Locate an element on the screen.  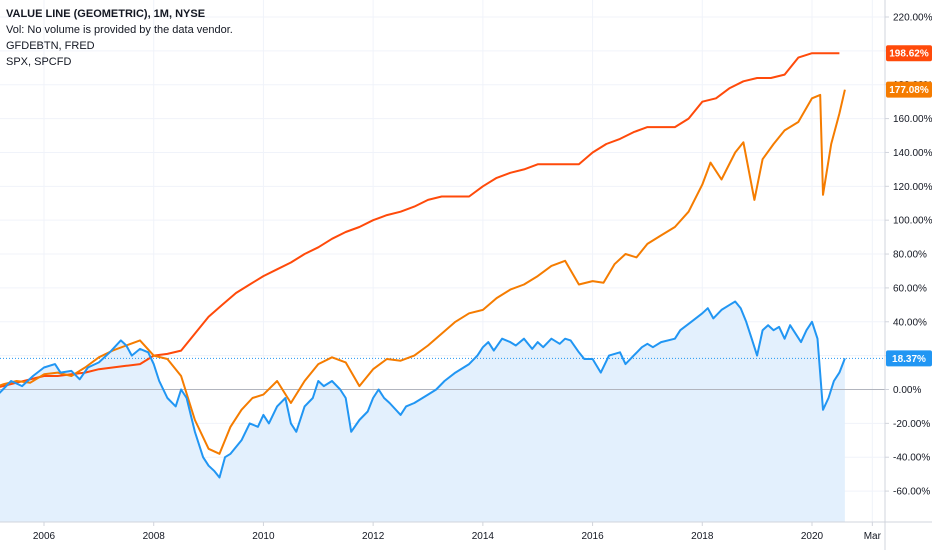
last-value-badges: 198.62% 177.08% 18.37% is located at coordinates (909, 206).